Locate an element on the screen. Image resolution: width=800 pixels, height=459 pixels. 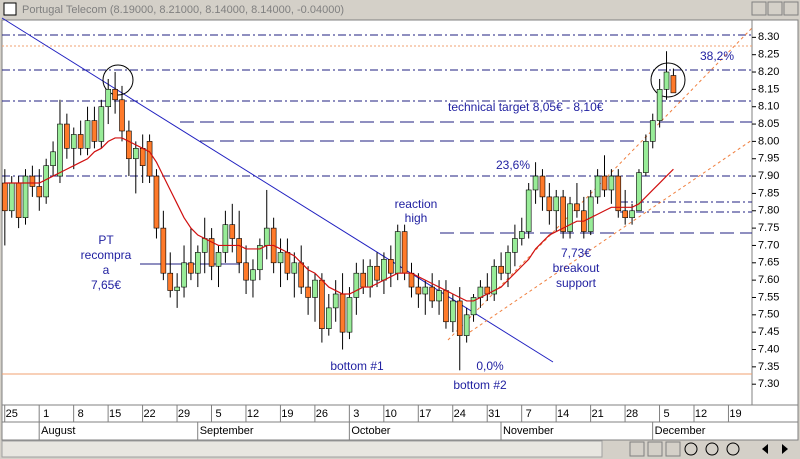
x-tick-label: 15 is located at coordinates (115, 414).